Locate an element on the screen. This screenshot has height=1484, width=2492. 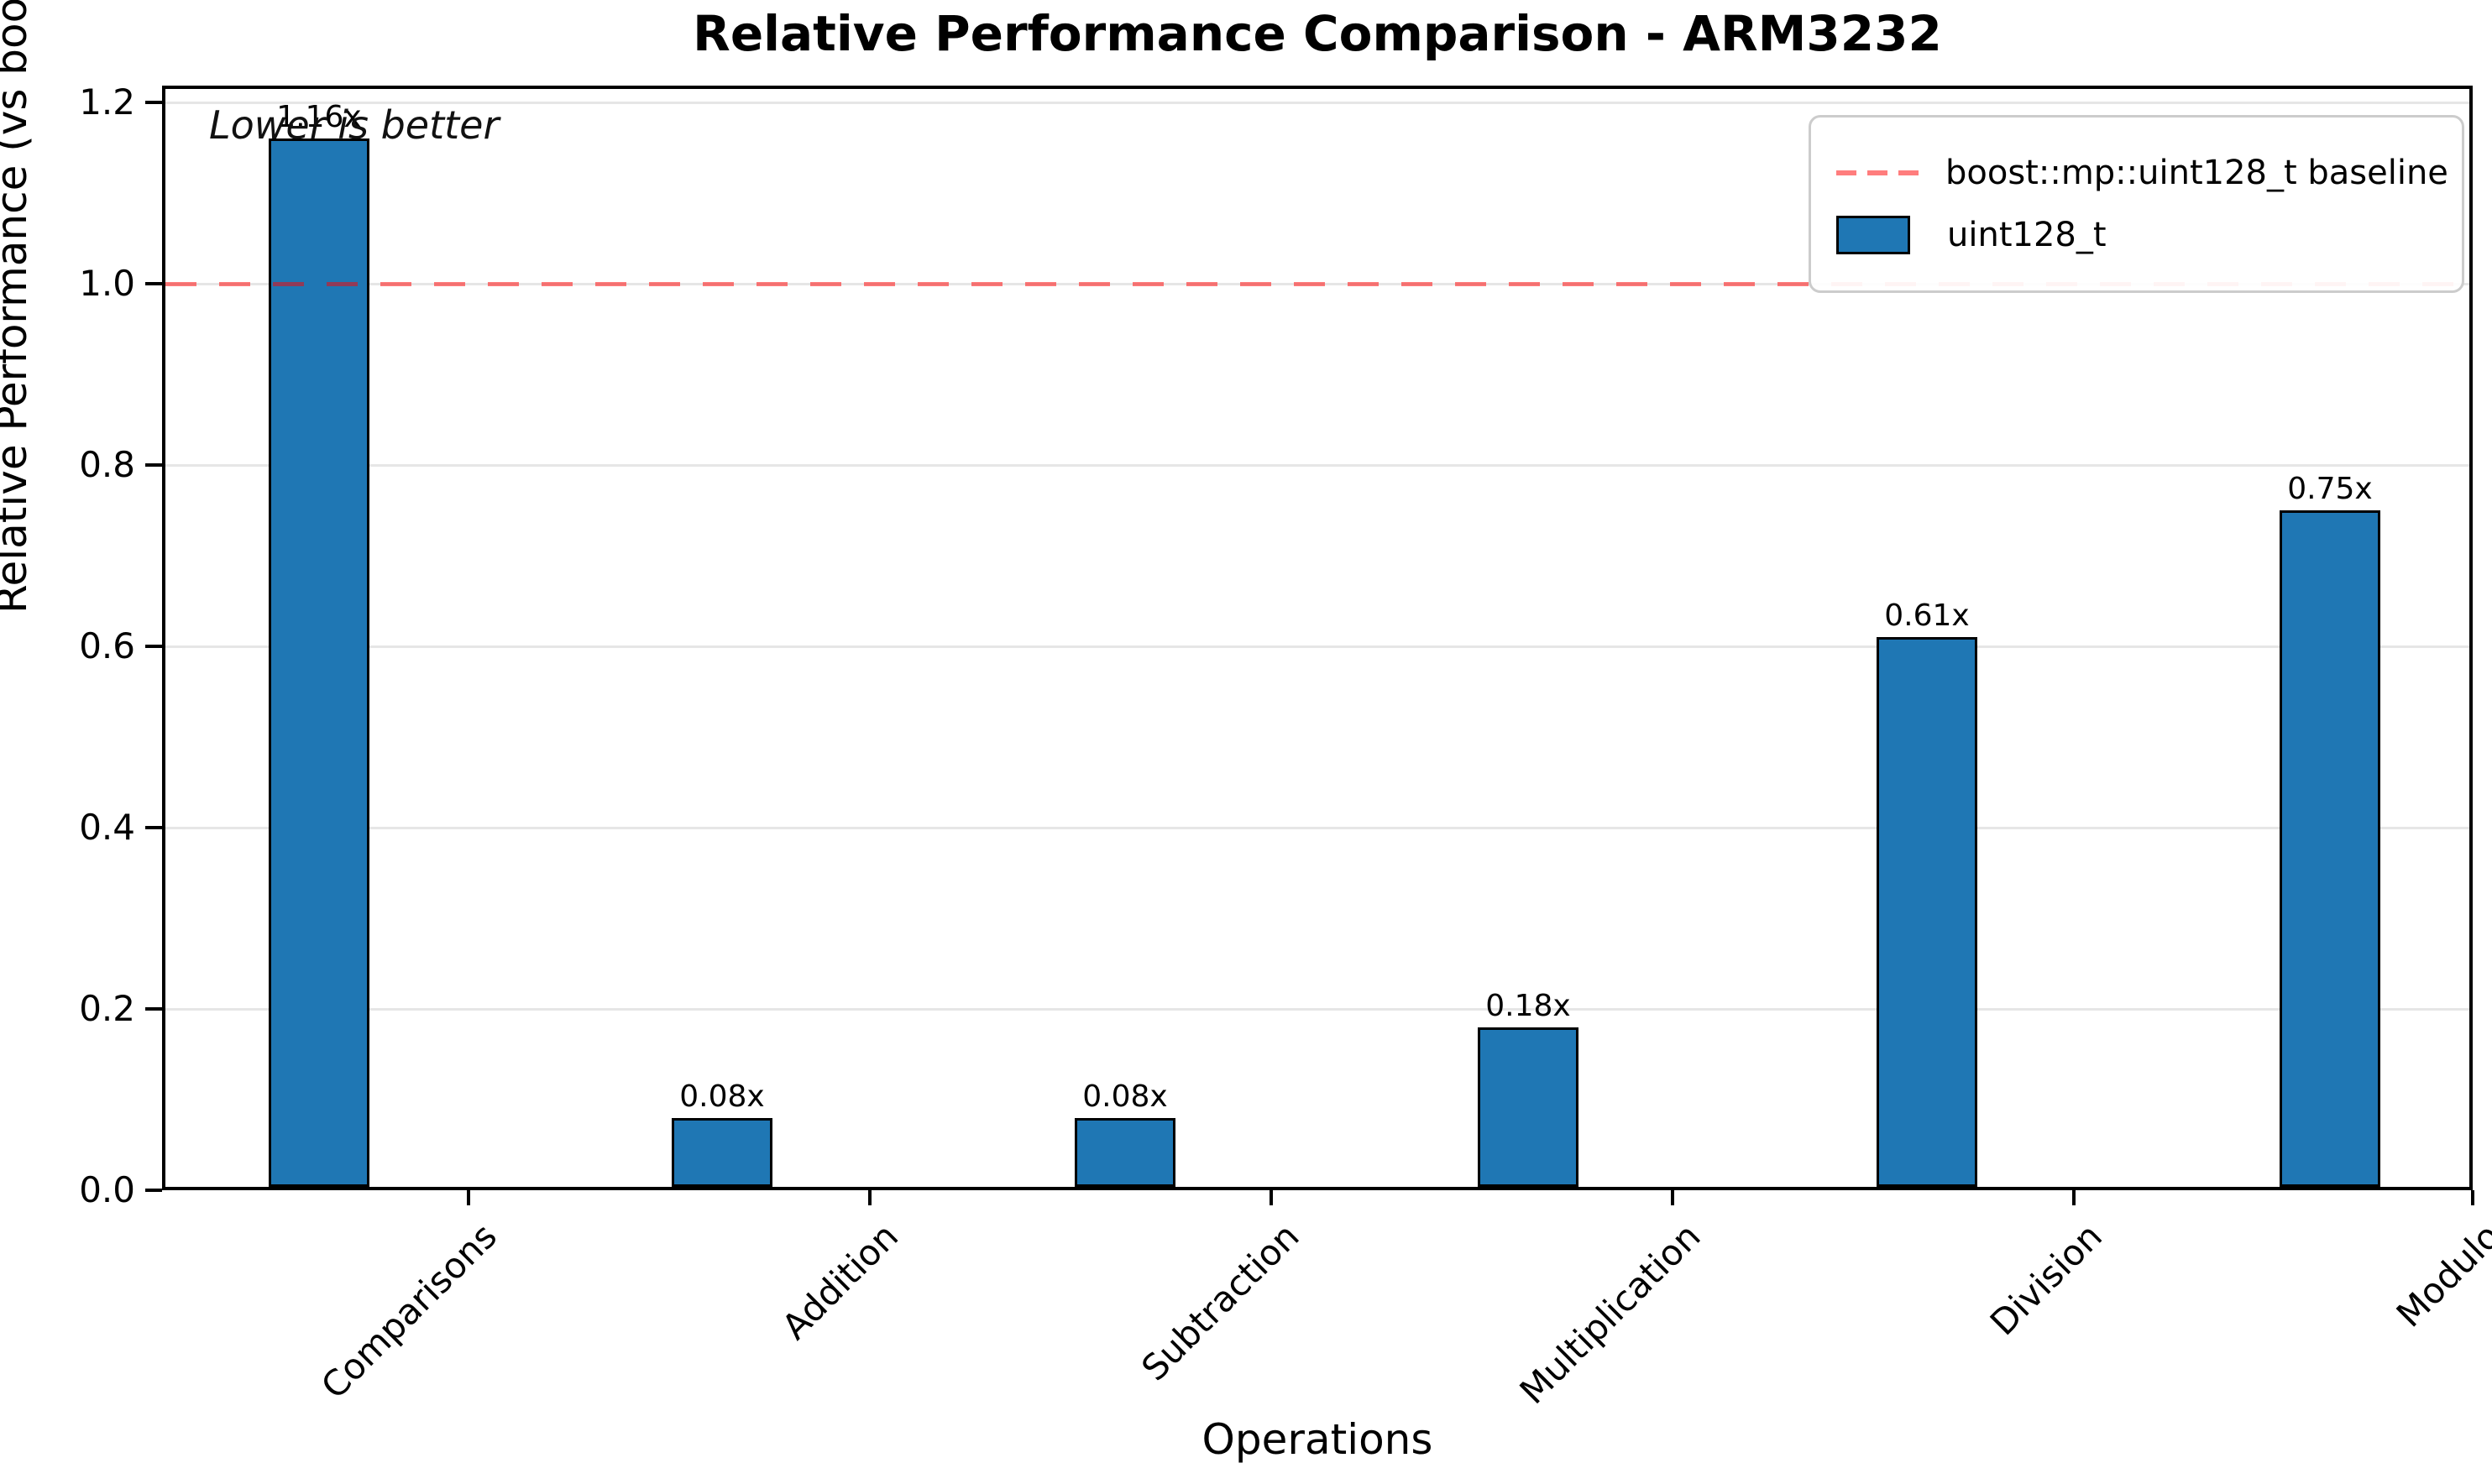
y-tick-label: 0.0 is located at coordinates (107, 1189).